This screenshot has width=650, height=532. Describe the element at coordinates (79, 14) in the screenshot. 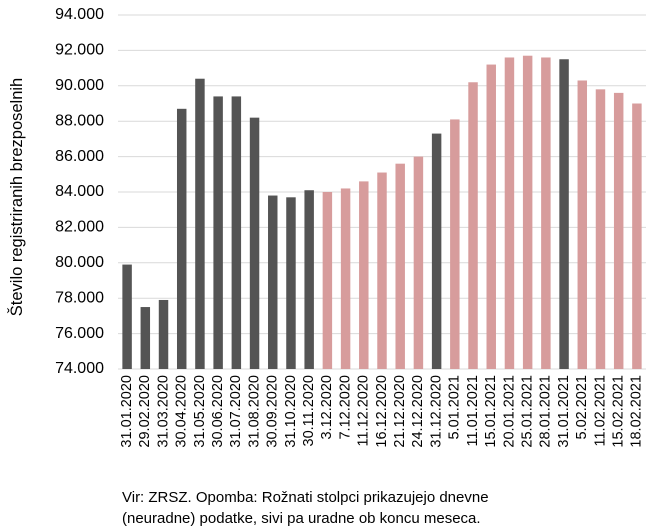

I see `y-tick-label: 94.000` at that location.